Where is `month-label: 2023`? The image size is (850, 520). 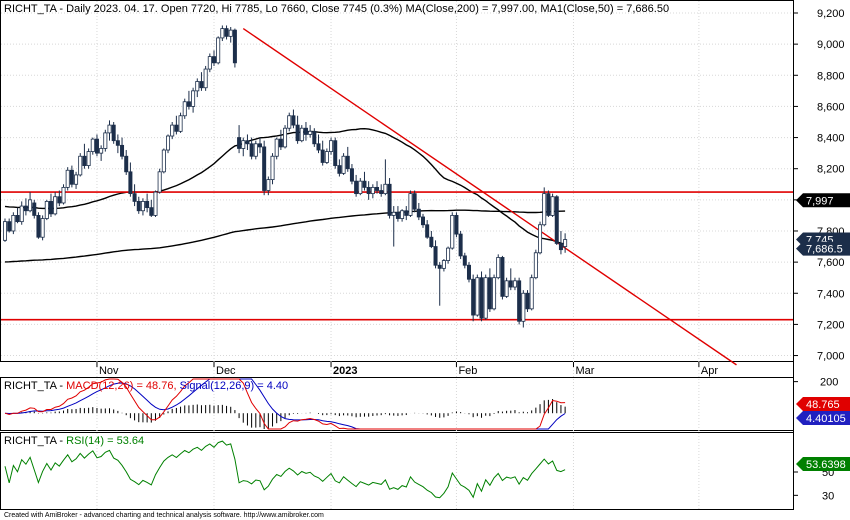
month-label: 2023 is located at coordinates (345, 371).